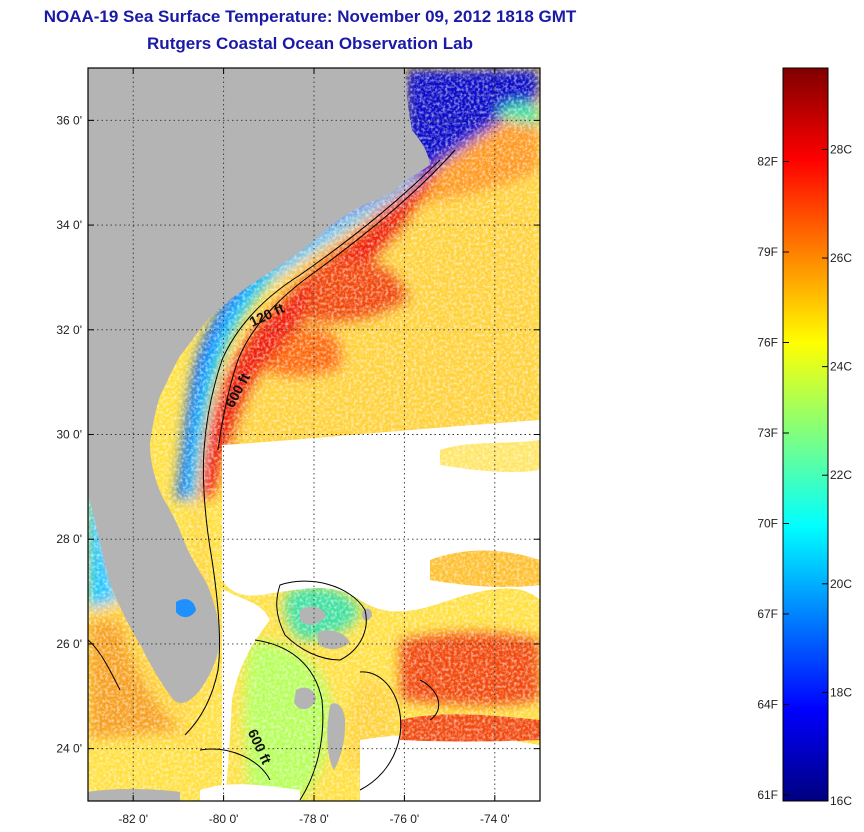  What do you see at coordinates (405, 819) in the screenshot?
I see `lon-tick-label: -76 0'` at bounding box center [405, 819].